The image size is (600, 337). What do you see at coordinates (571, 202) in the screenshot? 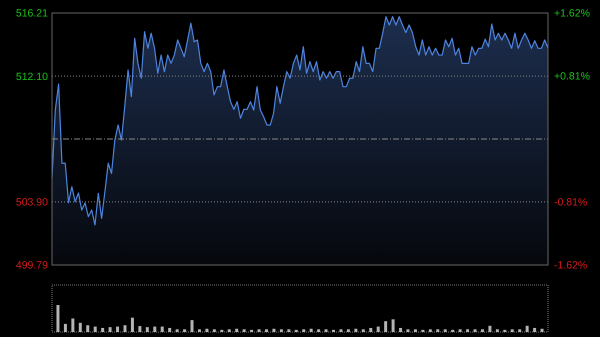
I see `y2-tick-label: -0.81%` at bounding box center [571, 202].